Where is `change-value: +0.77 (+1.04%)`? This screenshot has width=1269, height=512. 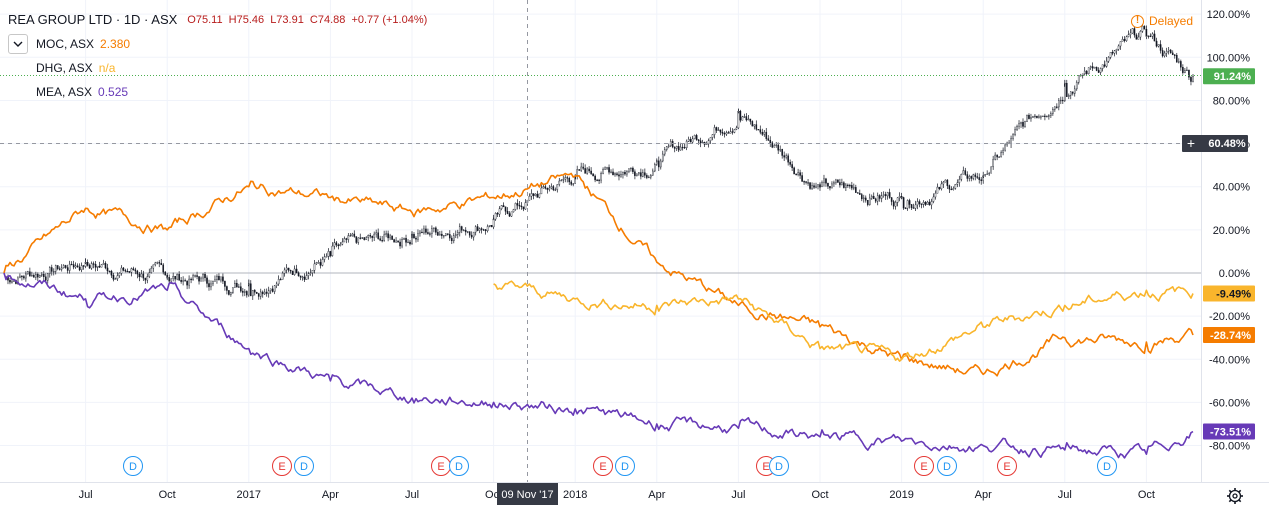 change-value: +0.77 (+1.04%) is located at coordinates (389, 20).